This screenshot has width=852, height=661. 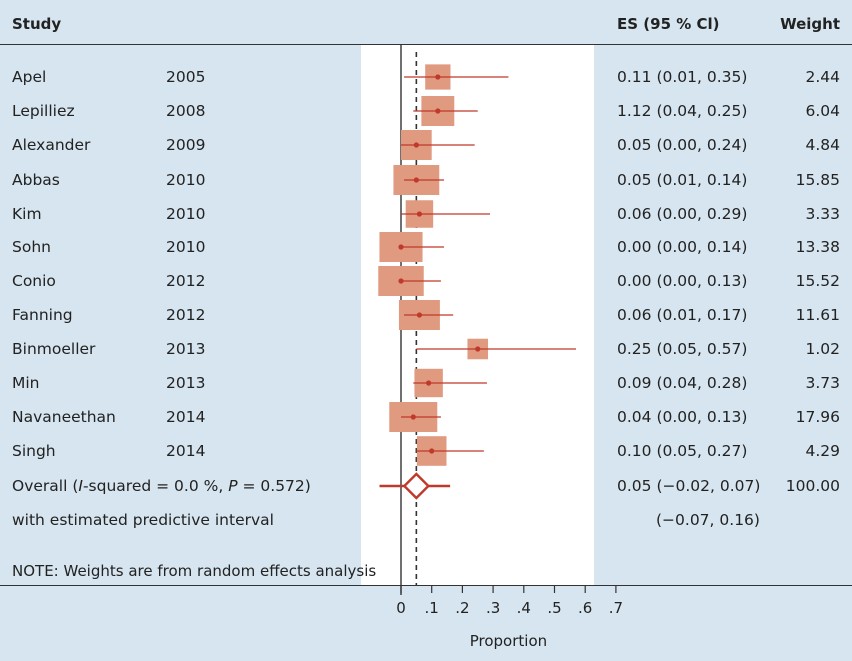 I want to click on overall-label-p: P, so click(x=233, y=486).